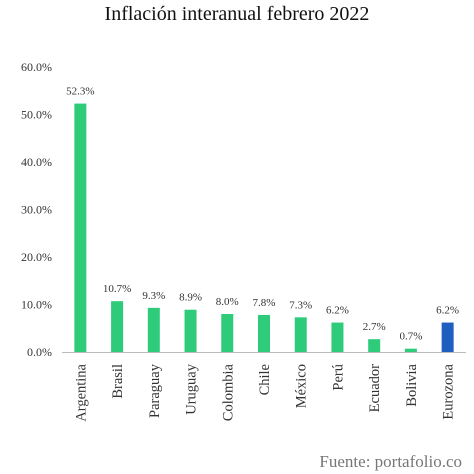 The image size is (474, 474). What do you see at coordinates (375, 388) in the screenshot?
I see `category-label: Ecuador` at bounding box center [375, 388].